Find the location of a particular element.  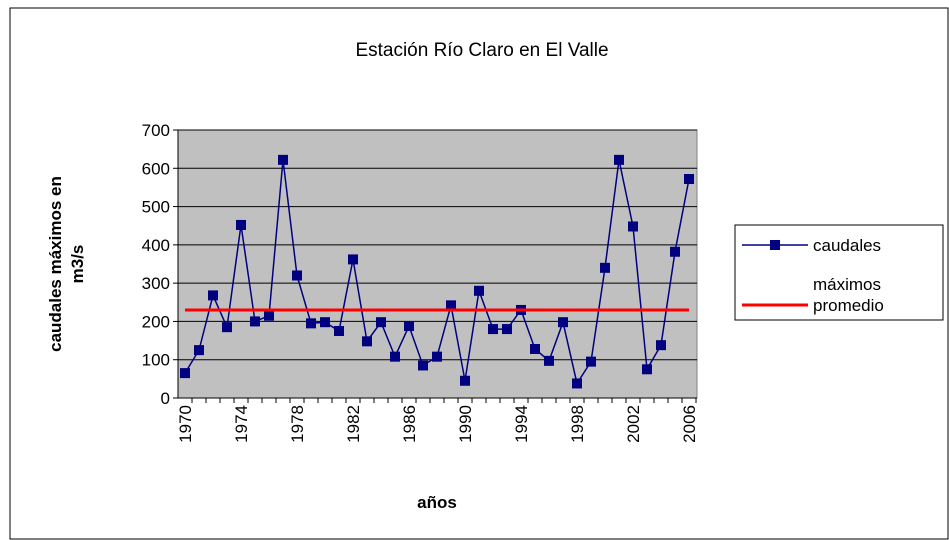

y-tick-label: 500 is located at coordinates (156, 207).